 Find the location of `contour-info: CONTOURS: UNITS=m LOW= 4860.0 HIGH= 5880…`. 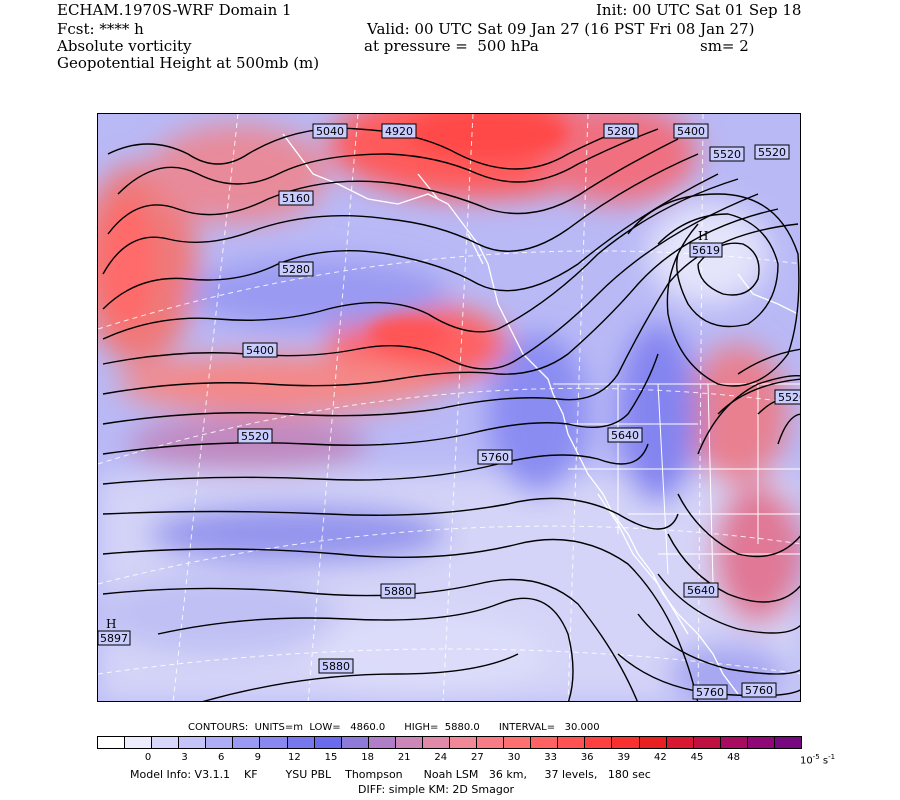

contour-info: CONTOURS: UNITS=m LOW= 4860.0 HIGH= 5880… is located at coordinates (394, 727).